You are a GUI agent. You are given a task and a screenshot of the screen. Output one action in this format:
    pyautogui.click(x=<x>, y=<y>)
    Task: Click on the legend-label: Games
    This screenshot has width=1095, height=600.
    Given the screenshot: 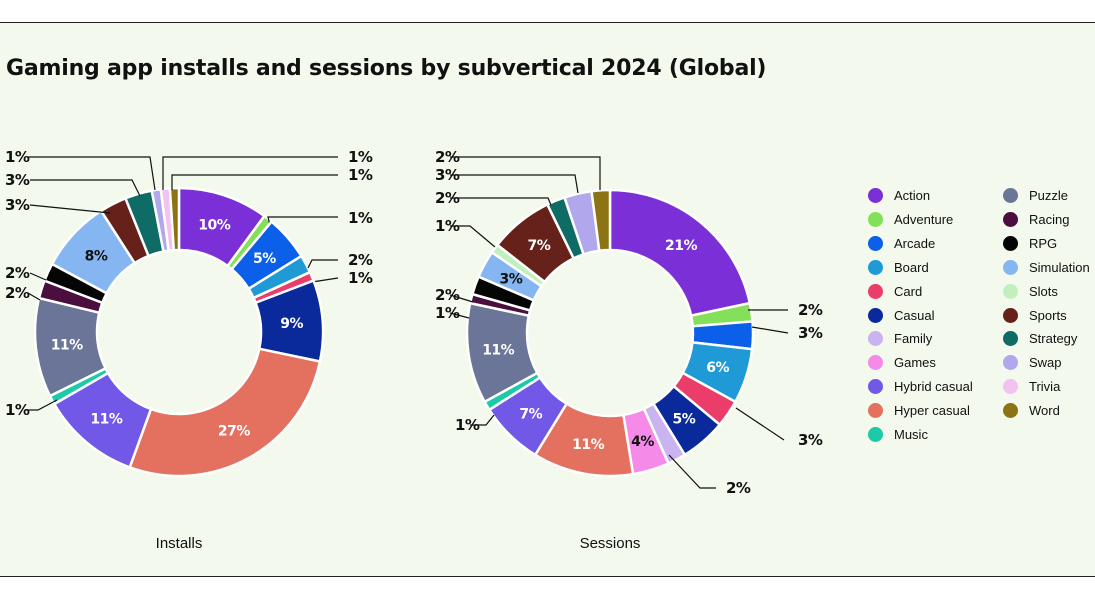 What is the action you would take?
    pyautogui.click(x=915, y=363)
    